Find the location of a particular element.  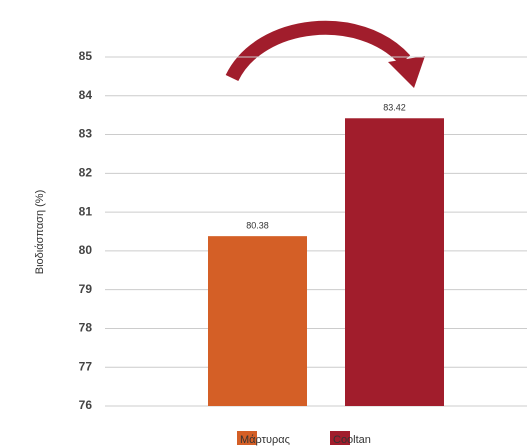

y-tick-label: 79 is located at coordinates (86, 289).